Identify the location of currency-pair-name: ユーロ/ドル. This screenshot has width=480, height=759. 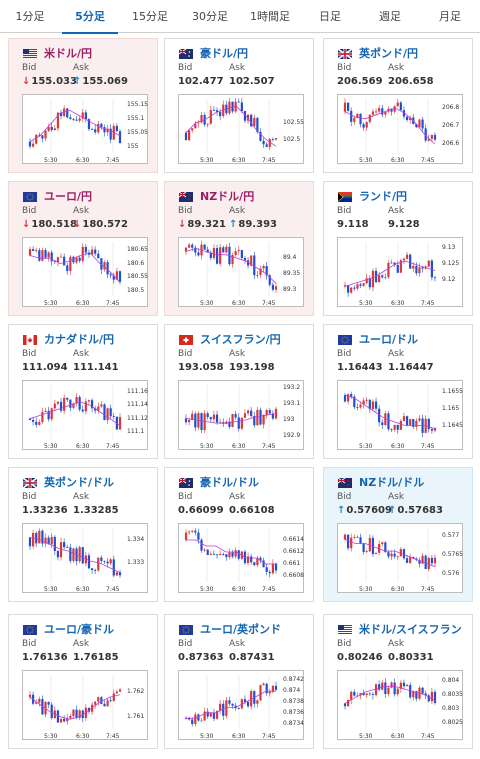
(389, 339).